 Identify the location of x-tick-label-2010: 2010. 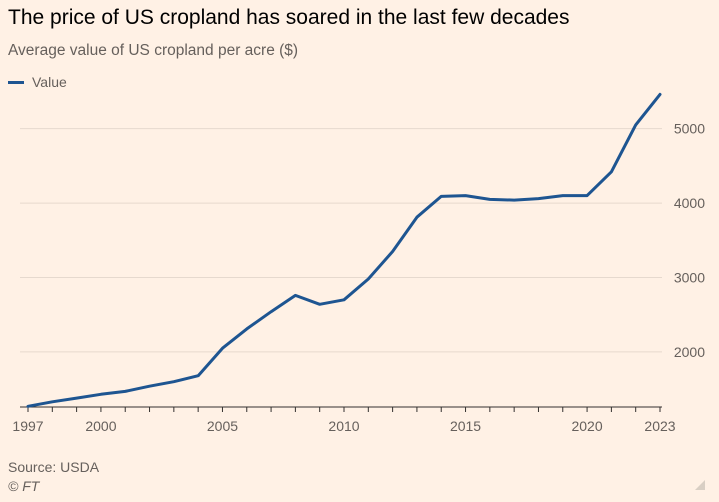
(343, 426).